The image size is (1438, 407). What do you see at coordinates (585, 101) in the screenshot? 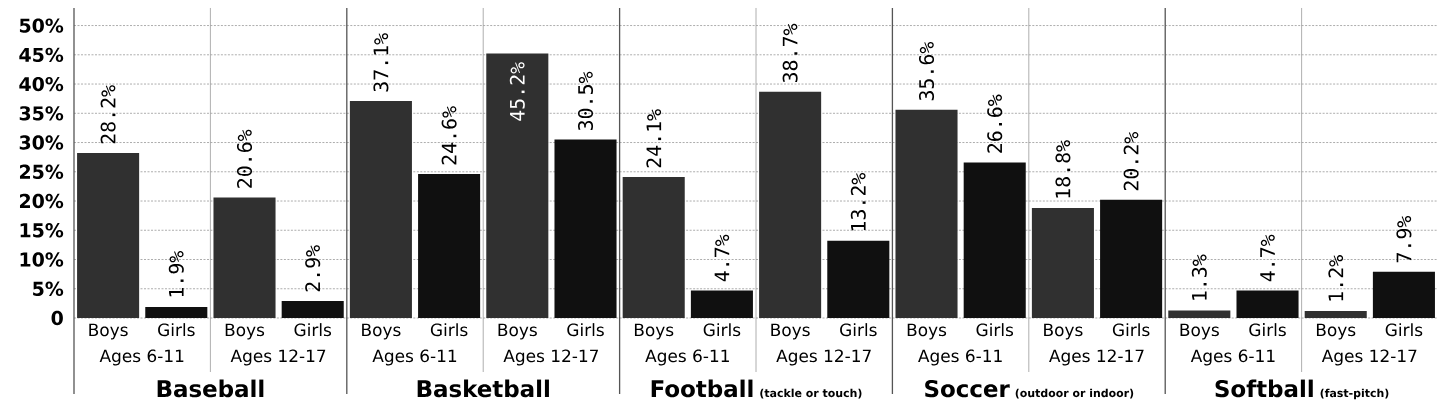
I see `data-label: 30.5%` at bounding box center [585, 101].